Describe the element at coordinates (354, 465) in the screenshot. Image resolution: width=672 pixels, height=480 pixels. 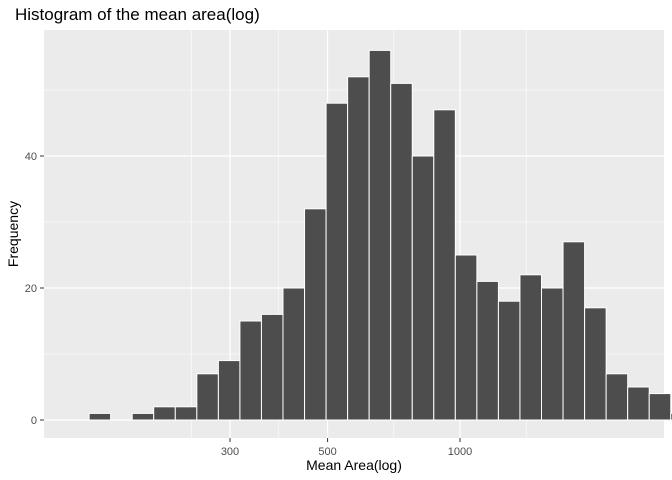
I see `x-axis-title: Mean Area(log)` at that location.